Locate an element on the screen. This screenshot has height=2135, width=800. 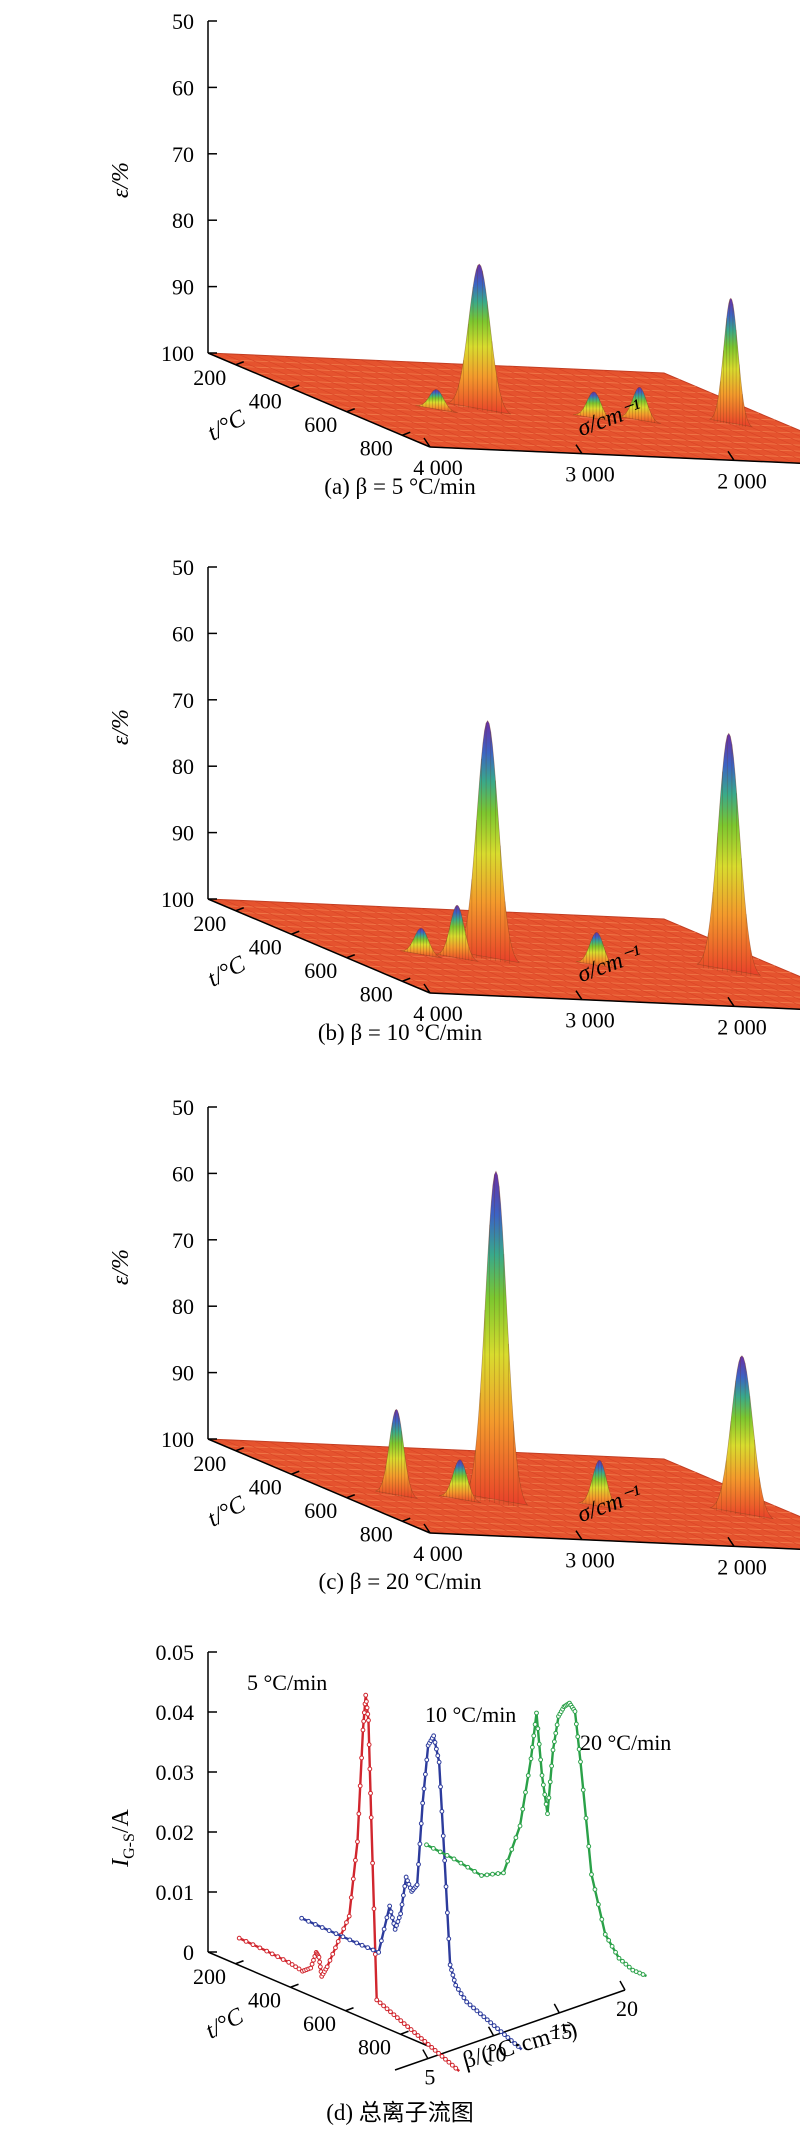
panel-d-zlabel-unit: /A is located at coordinates (121, 1820).